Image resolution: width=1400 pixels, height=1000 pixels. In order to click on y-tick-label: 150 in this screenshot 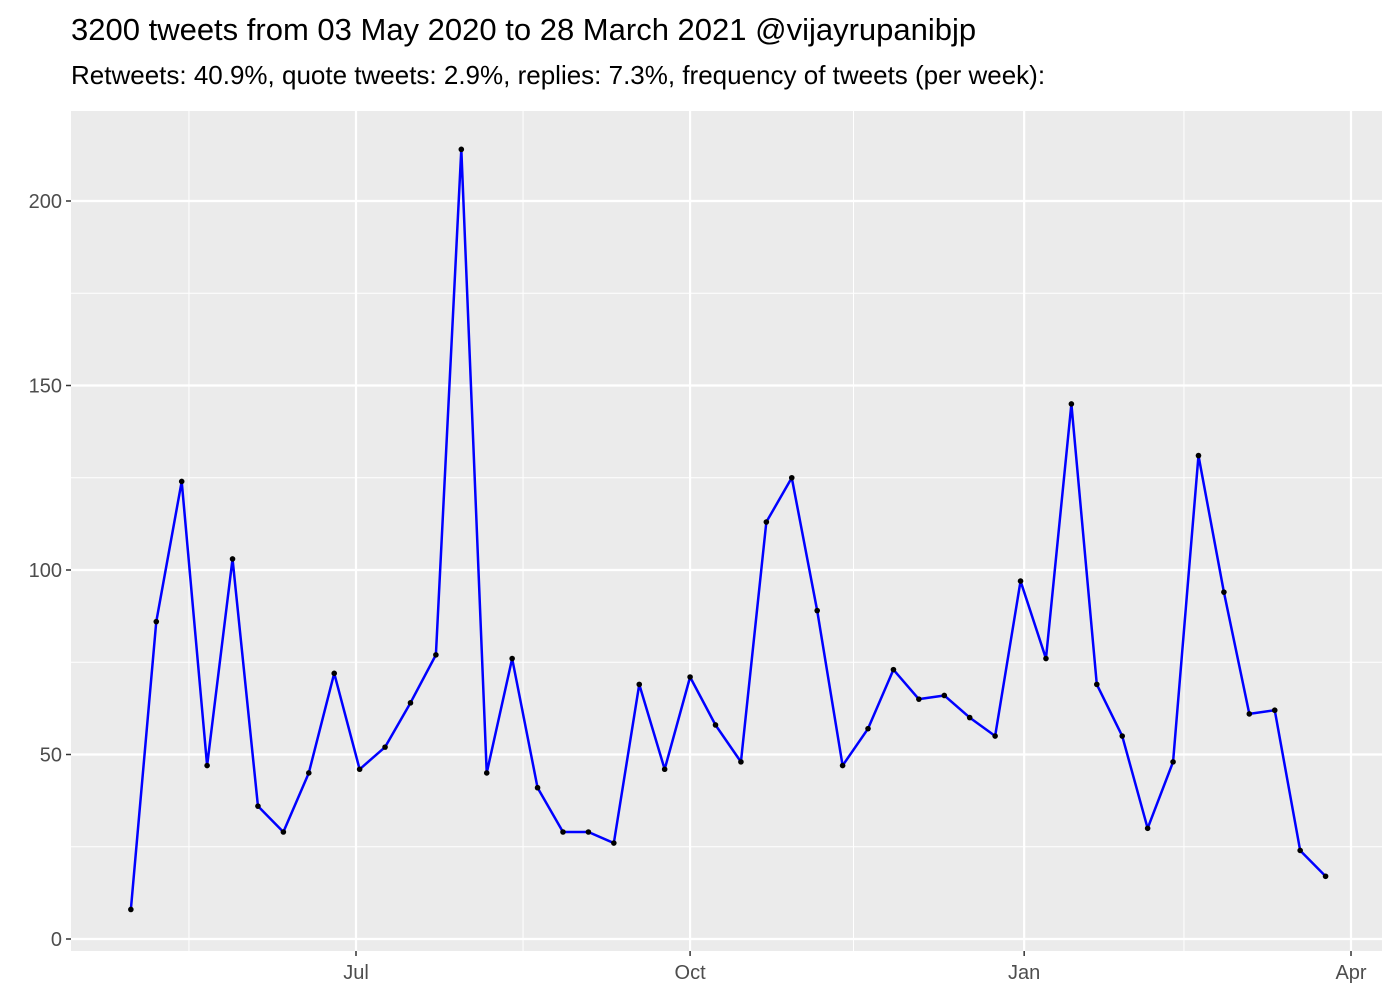, I will do `click(45, 387)`.